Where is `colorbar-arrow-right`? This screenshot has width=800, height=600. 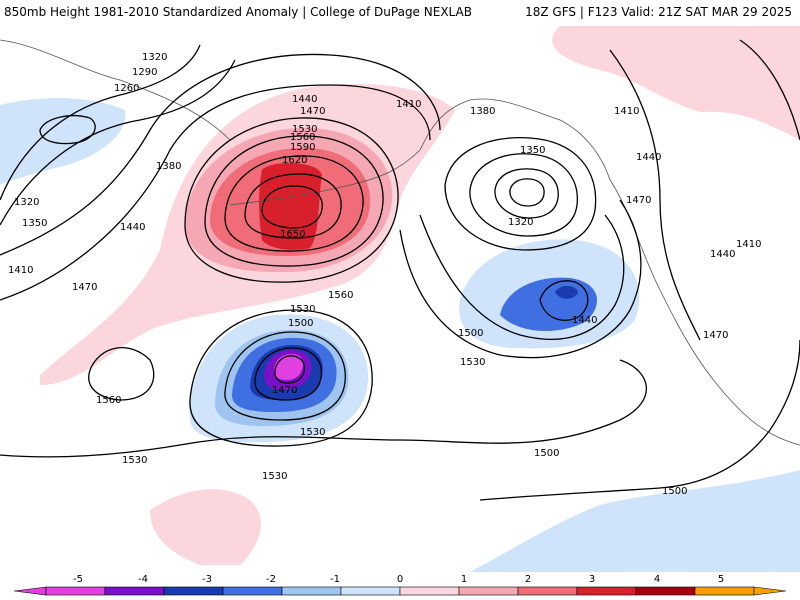
colorbar-arrow-right is located at coordinates (770, 591).